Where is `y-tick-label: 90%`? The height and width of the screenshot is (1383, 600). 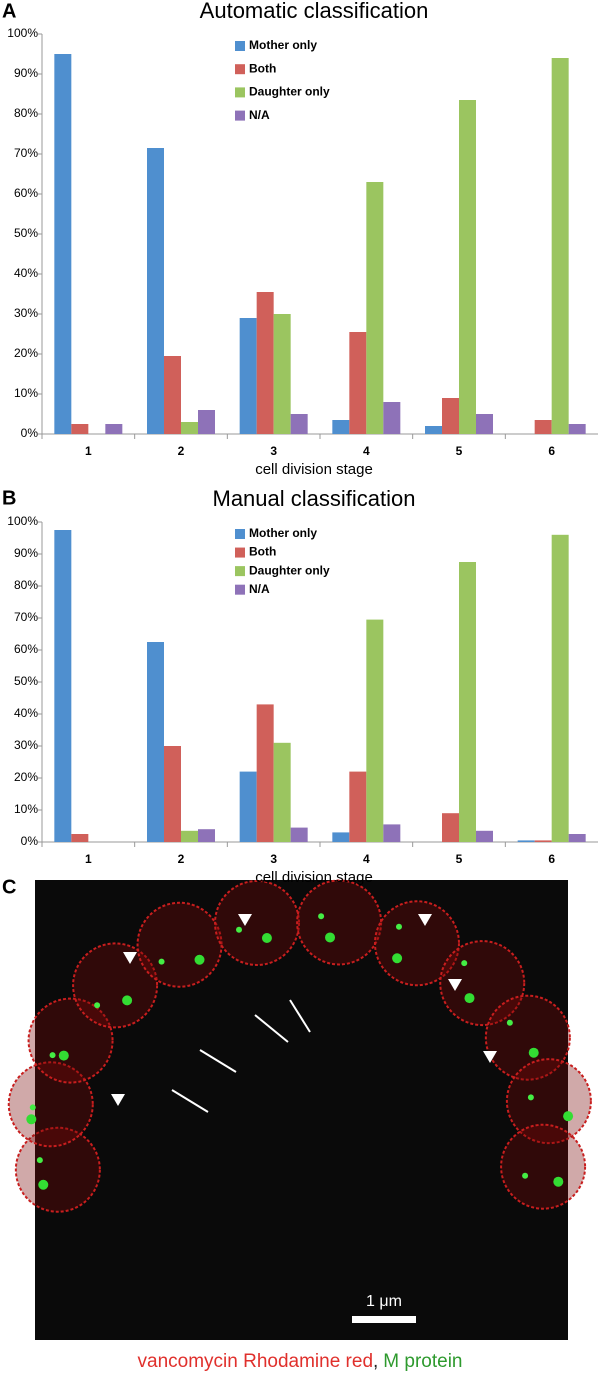
y-tick-label: 90% is located at coordinates (26, 553).